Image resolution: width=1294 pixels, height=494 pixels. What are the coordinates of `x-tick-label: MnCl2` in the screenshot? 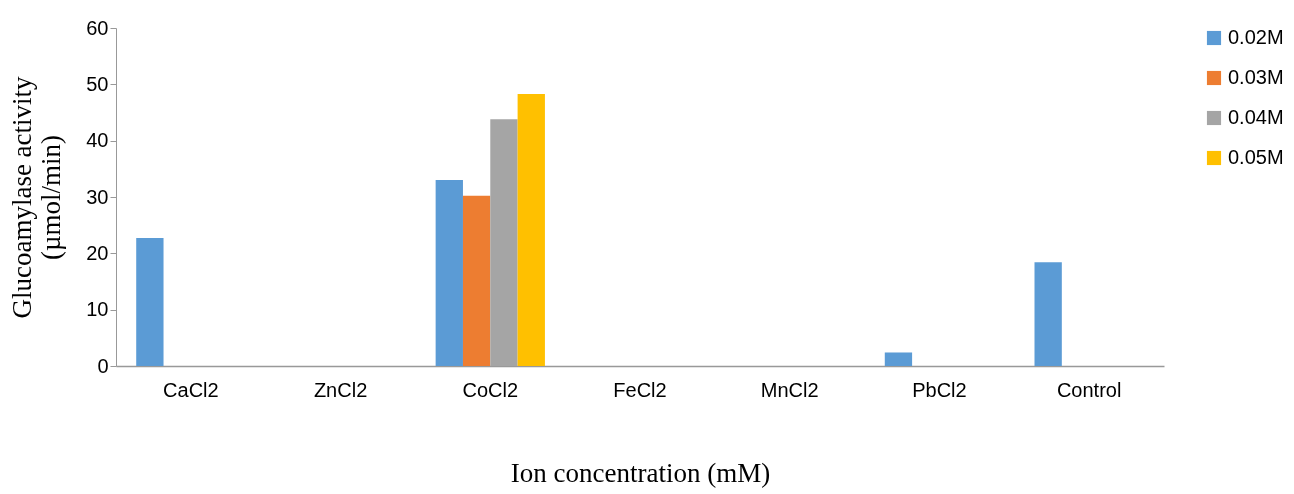 It's located at (789, 389).